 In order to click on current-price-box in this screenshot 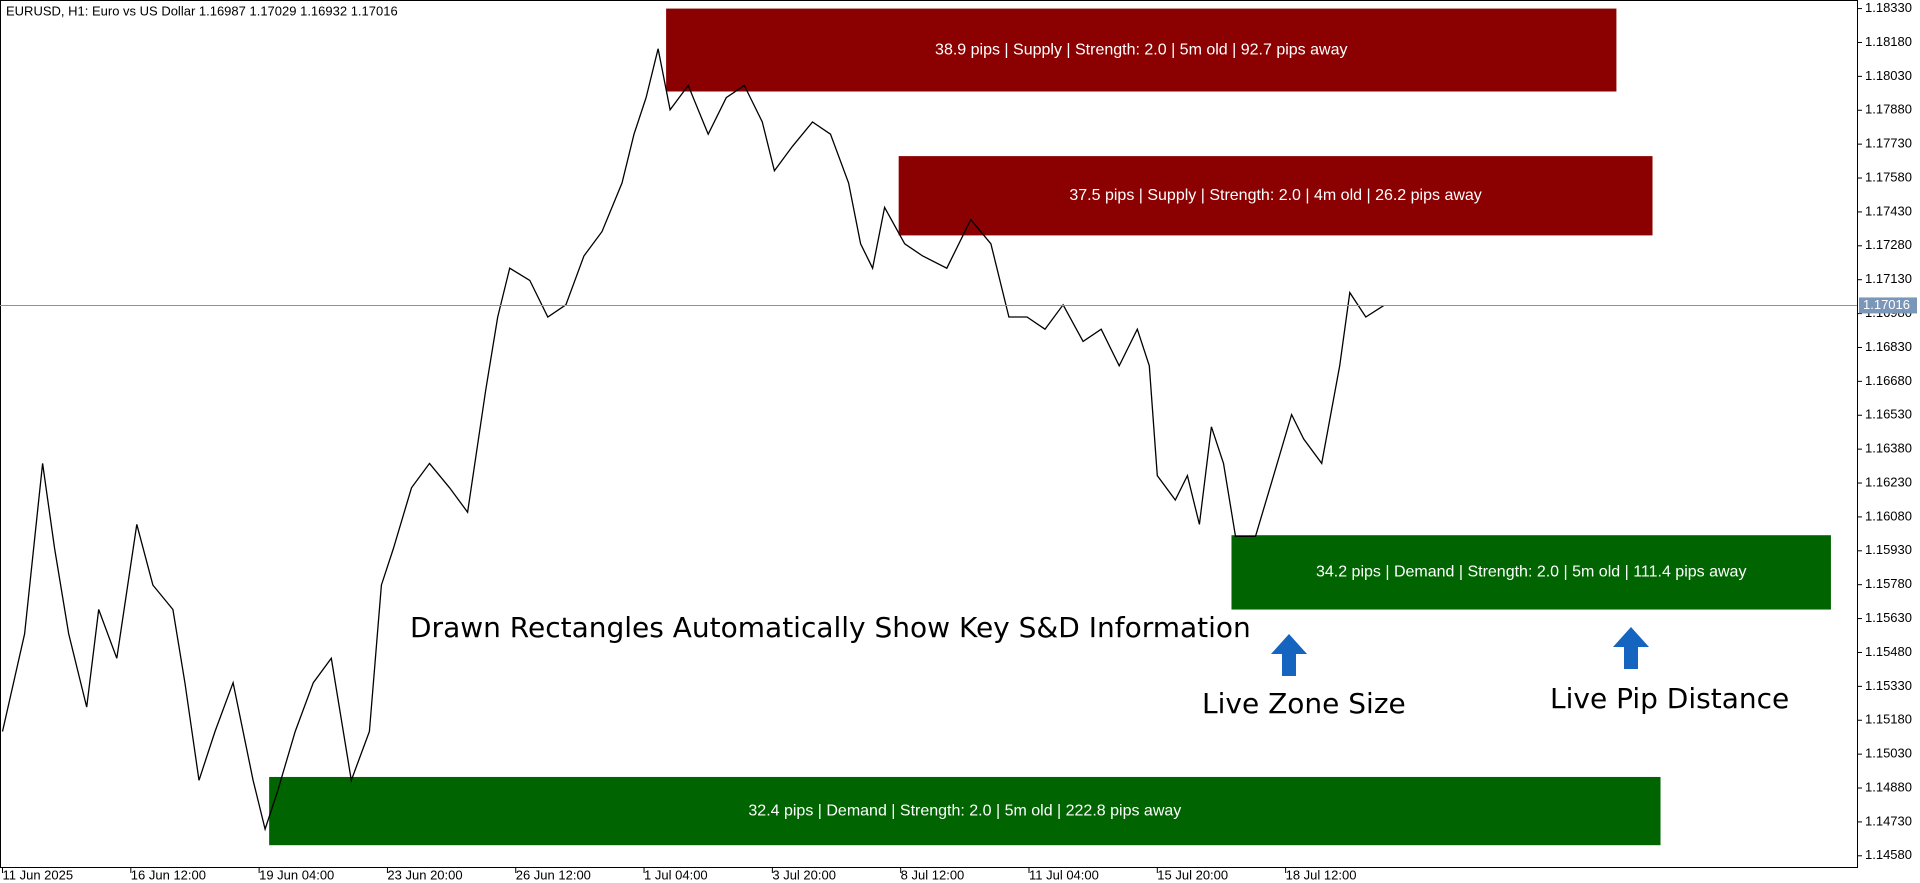, I will do `click(1888, 305)`.